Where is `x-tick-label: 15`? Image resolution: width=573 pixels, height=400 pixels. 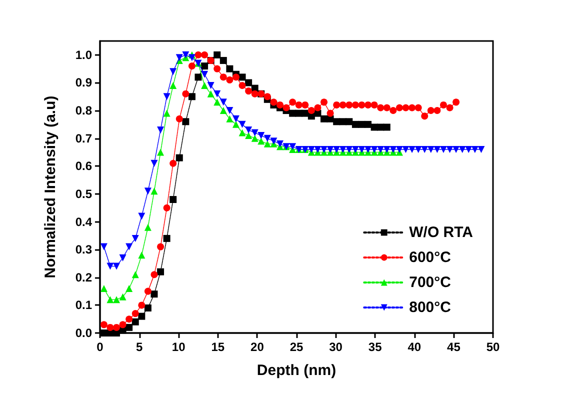 x-tick-label: 15 is located at coordinates (218, 347).